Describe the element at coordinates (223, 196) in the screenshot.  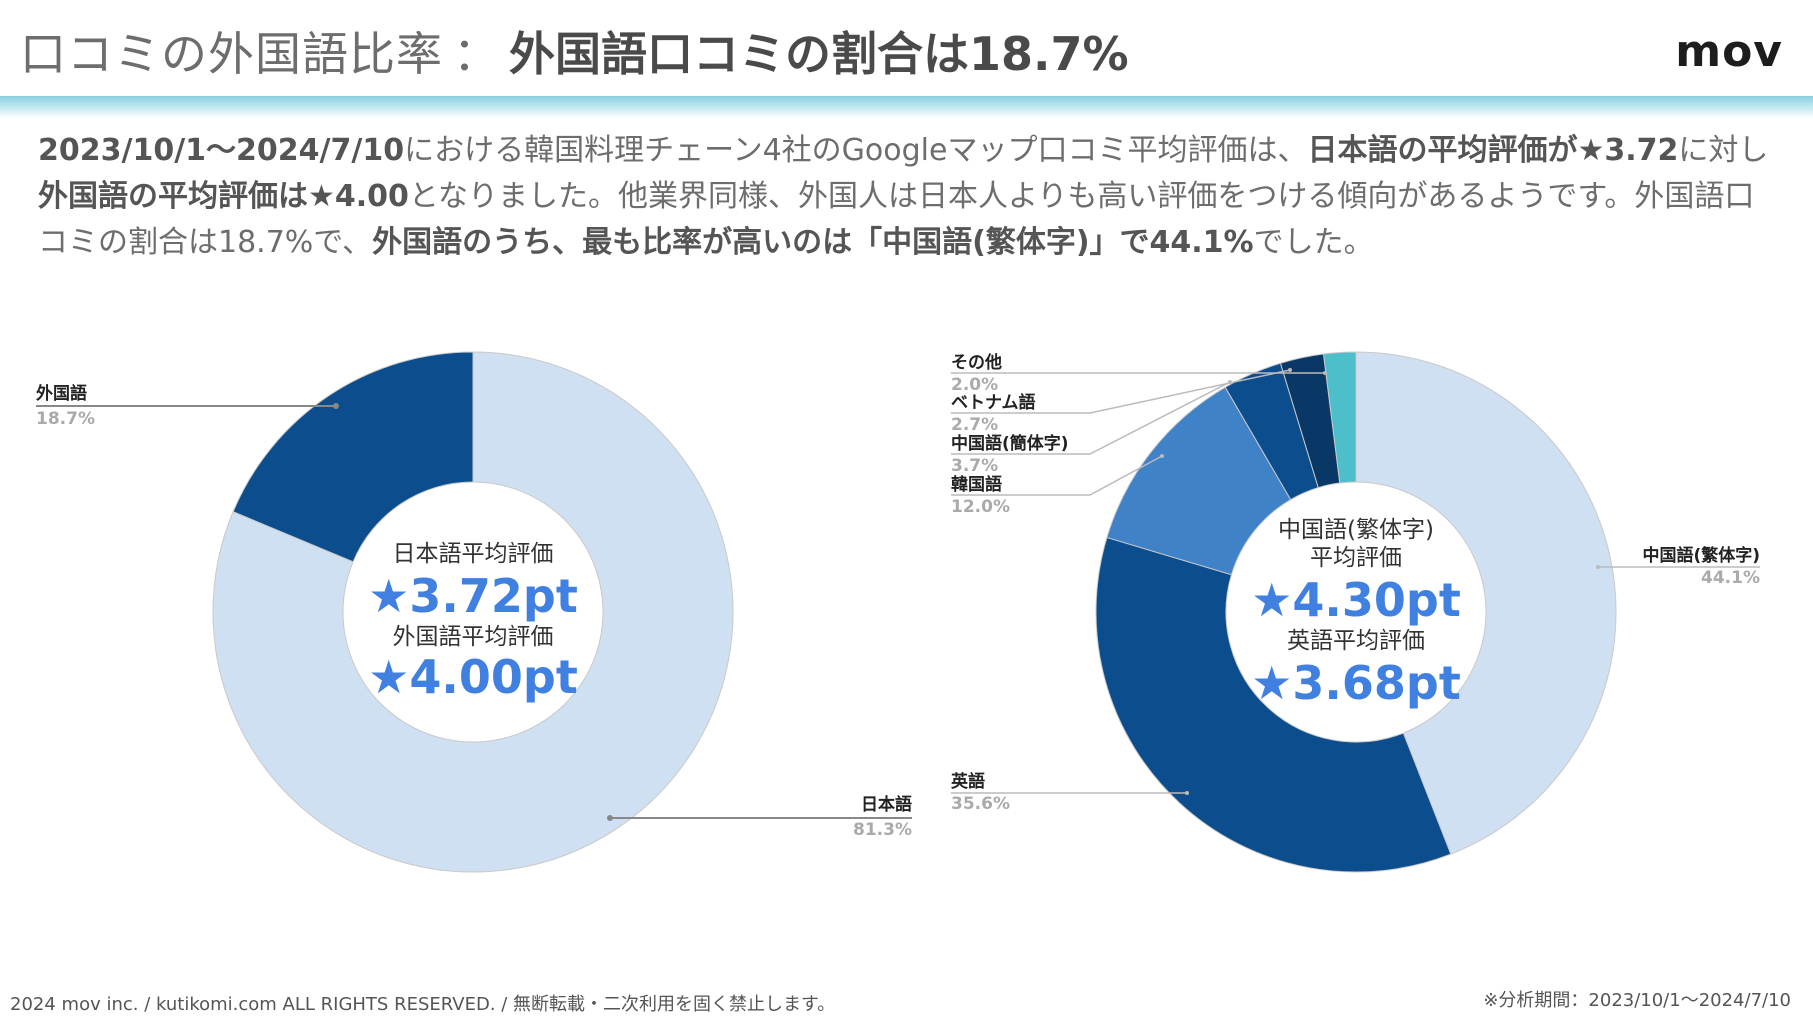
I see `summary-foreign-rating: 外国語の平均評価は★4.00` at that location.